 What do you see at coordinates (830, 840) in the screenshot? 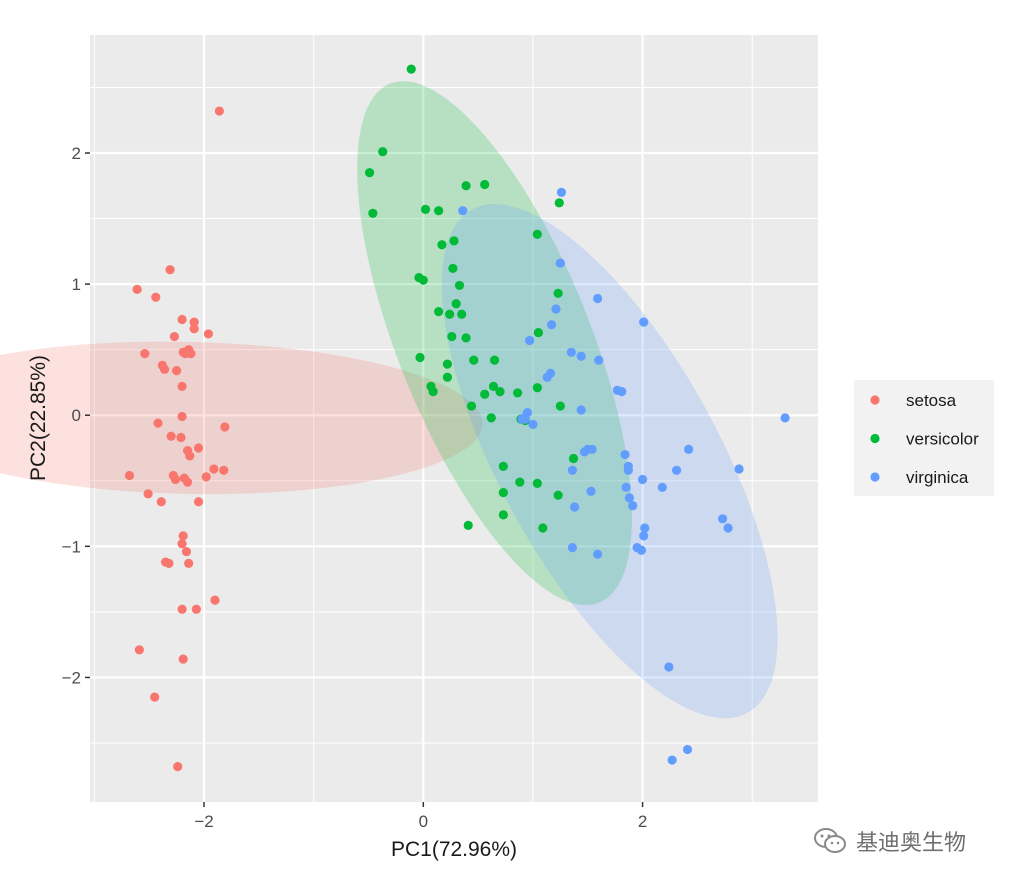
I see `wechat-icon` at bounding box center [830, 840].